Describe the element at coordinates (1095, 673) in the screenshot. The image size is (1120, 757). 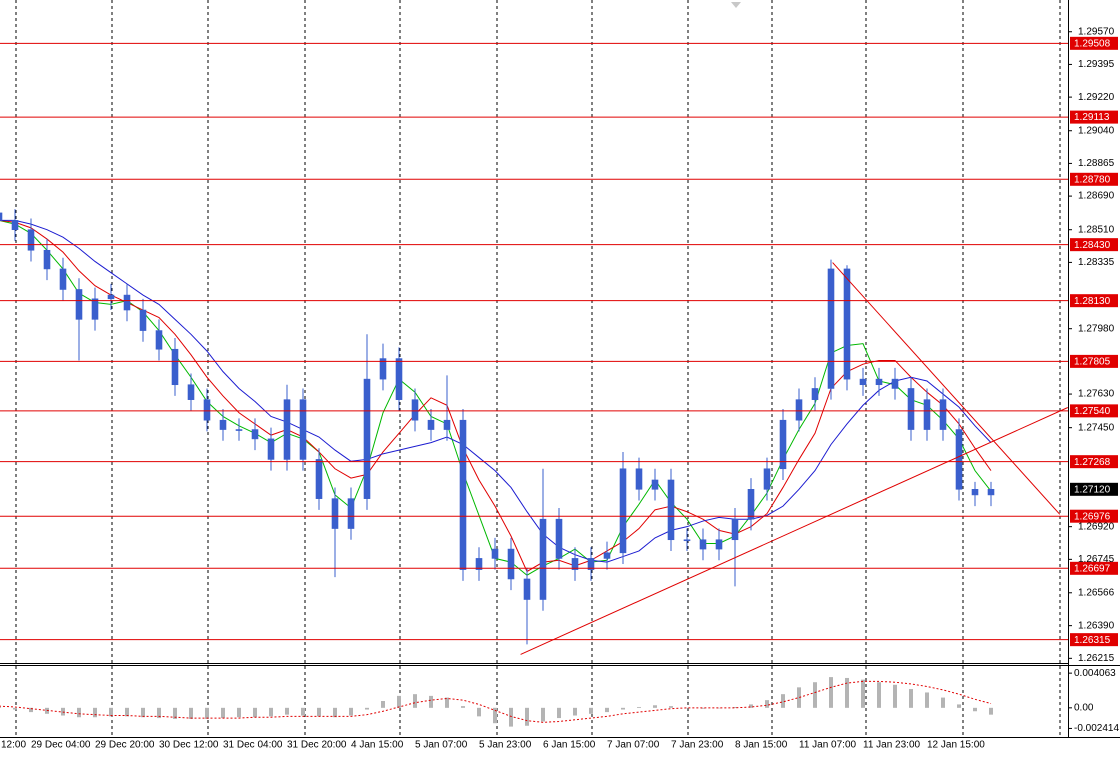
I see `y-tick-label: 0.004063` at that location.